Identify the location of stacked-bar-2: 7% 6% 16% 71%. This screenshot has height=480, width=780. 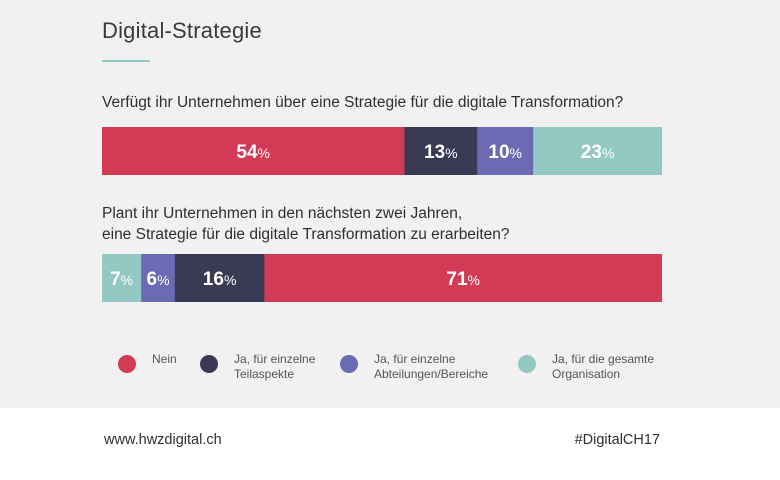
(382, 278).